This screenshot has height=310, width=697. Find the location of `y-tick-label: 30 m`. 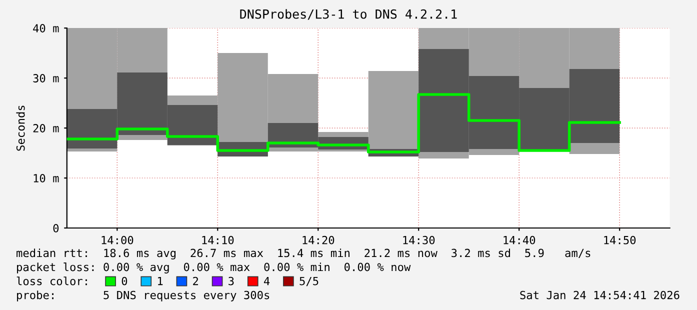

y-tick-label: 30 m is located at coordinates (46, 78).